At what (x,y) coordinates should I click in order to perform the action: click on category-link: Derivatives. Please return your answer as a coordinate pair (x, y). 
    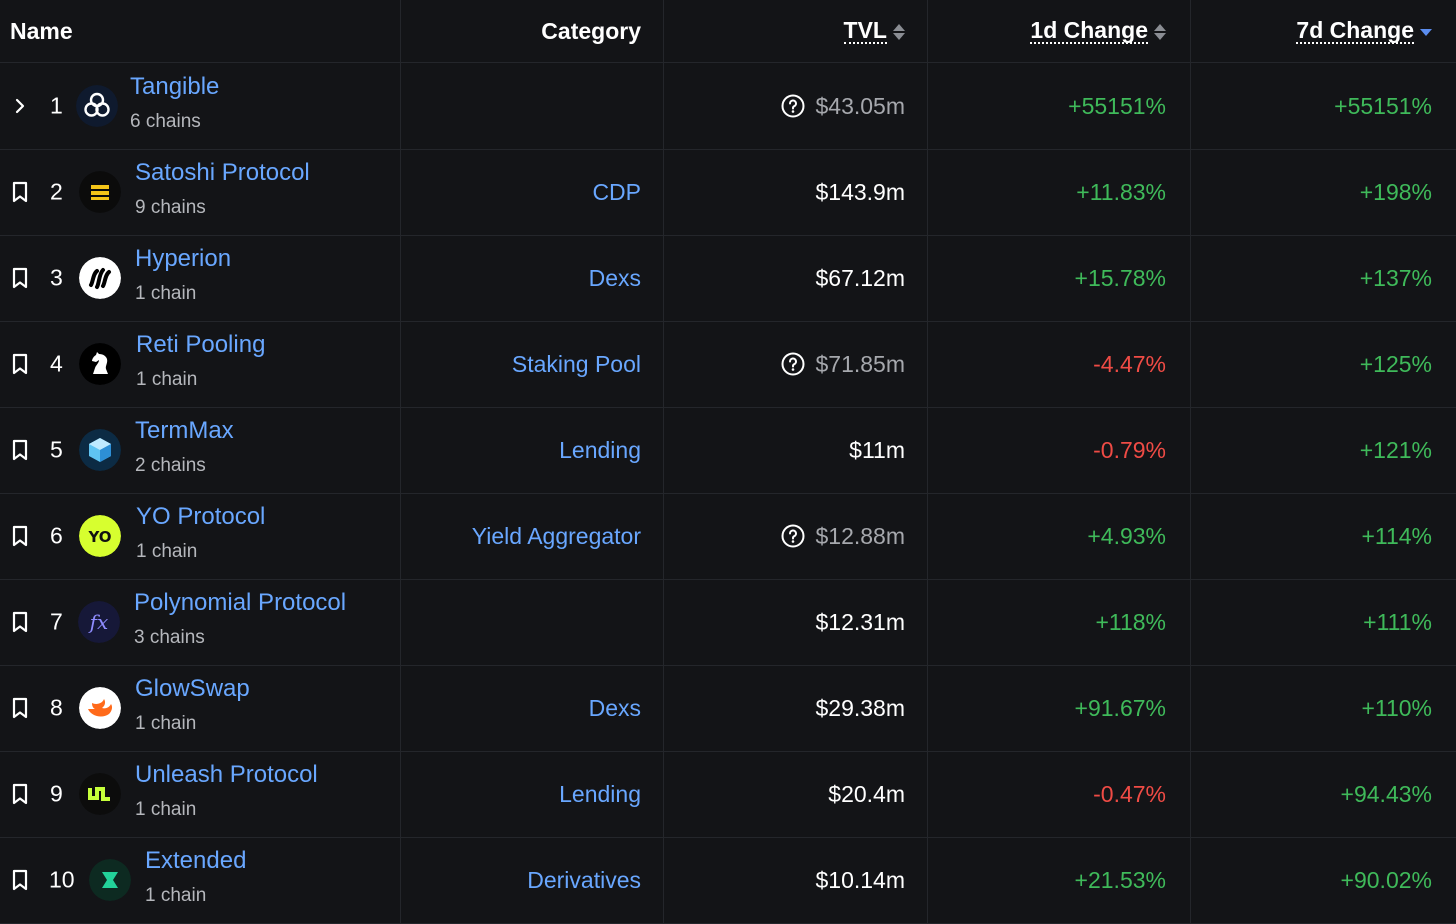
    Looking at the image, I should click on (584, 879).